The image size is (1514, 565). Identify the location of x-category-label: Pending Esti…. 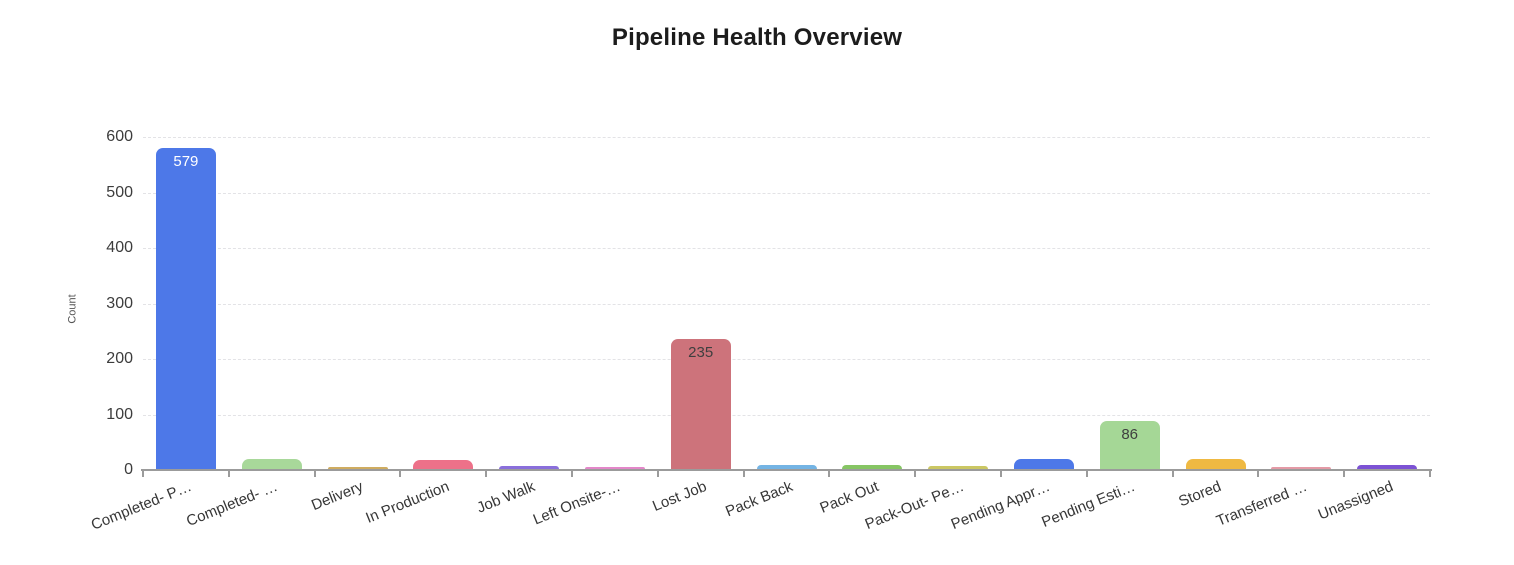
(1089, 504).